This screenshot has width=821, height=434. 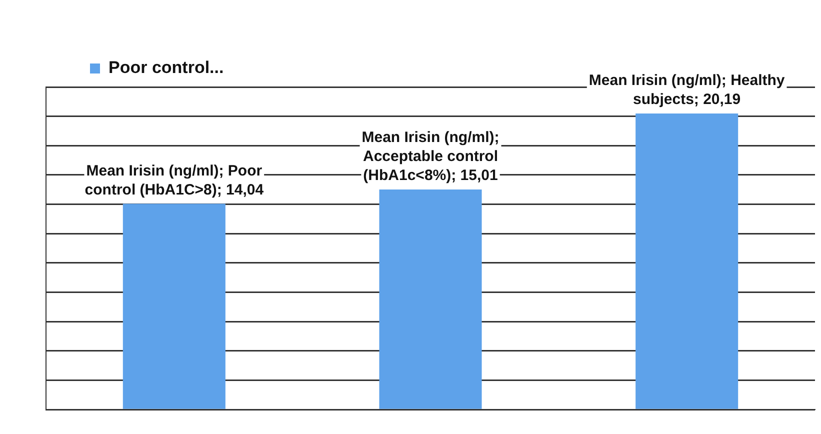 I want to click on data-label: Mean Irisin (ng/ml); Acceptable control (HbA1c<8%); 15,01, so click(x=431, y=156).